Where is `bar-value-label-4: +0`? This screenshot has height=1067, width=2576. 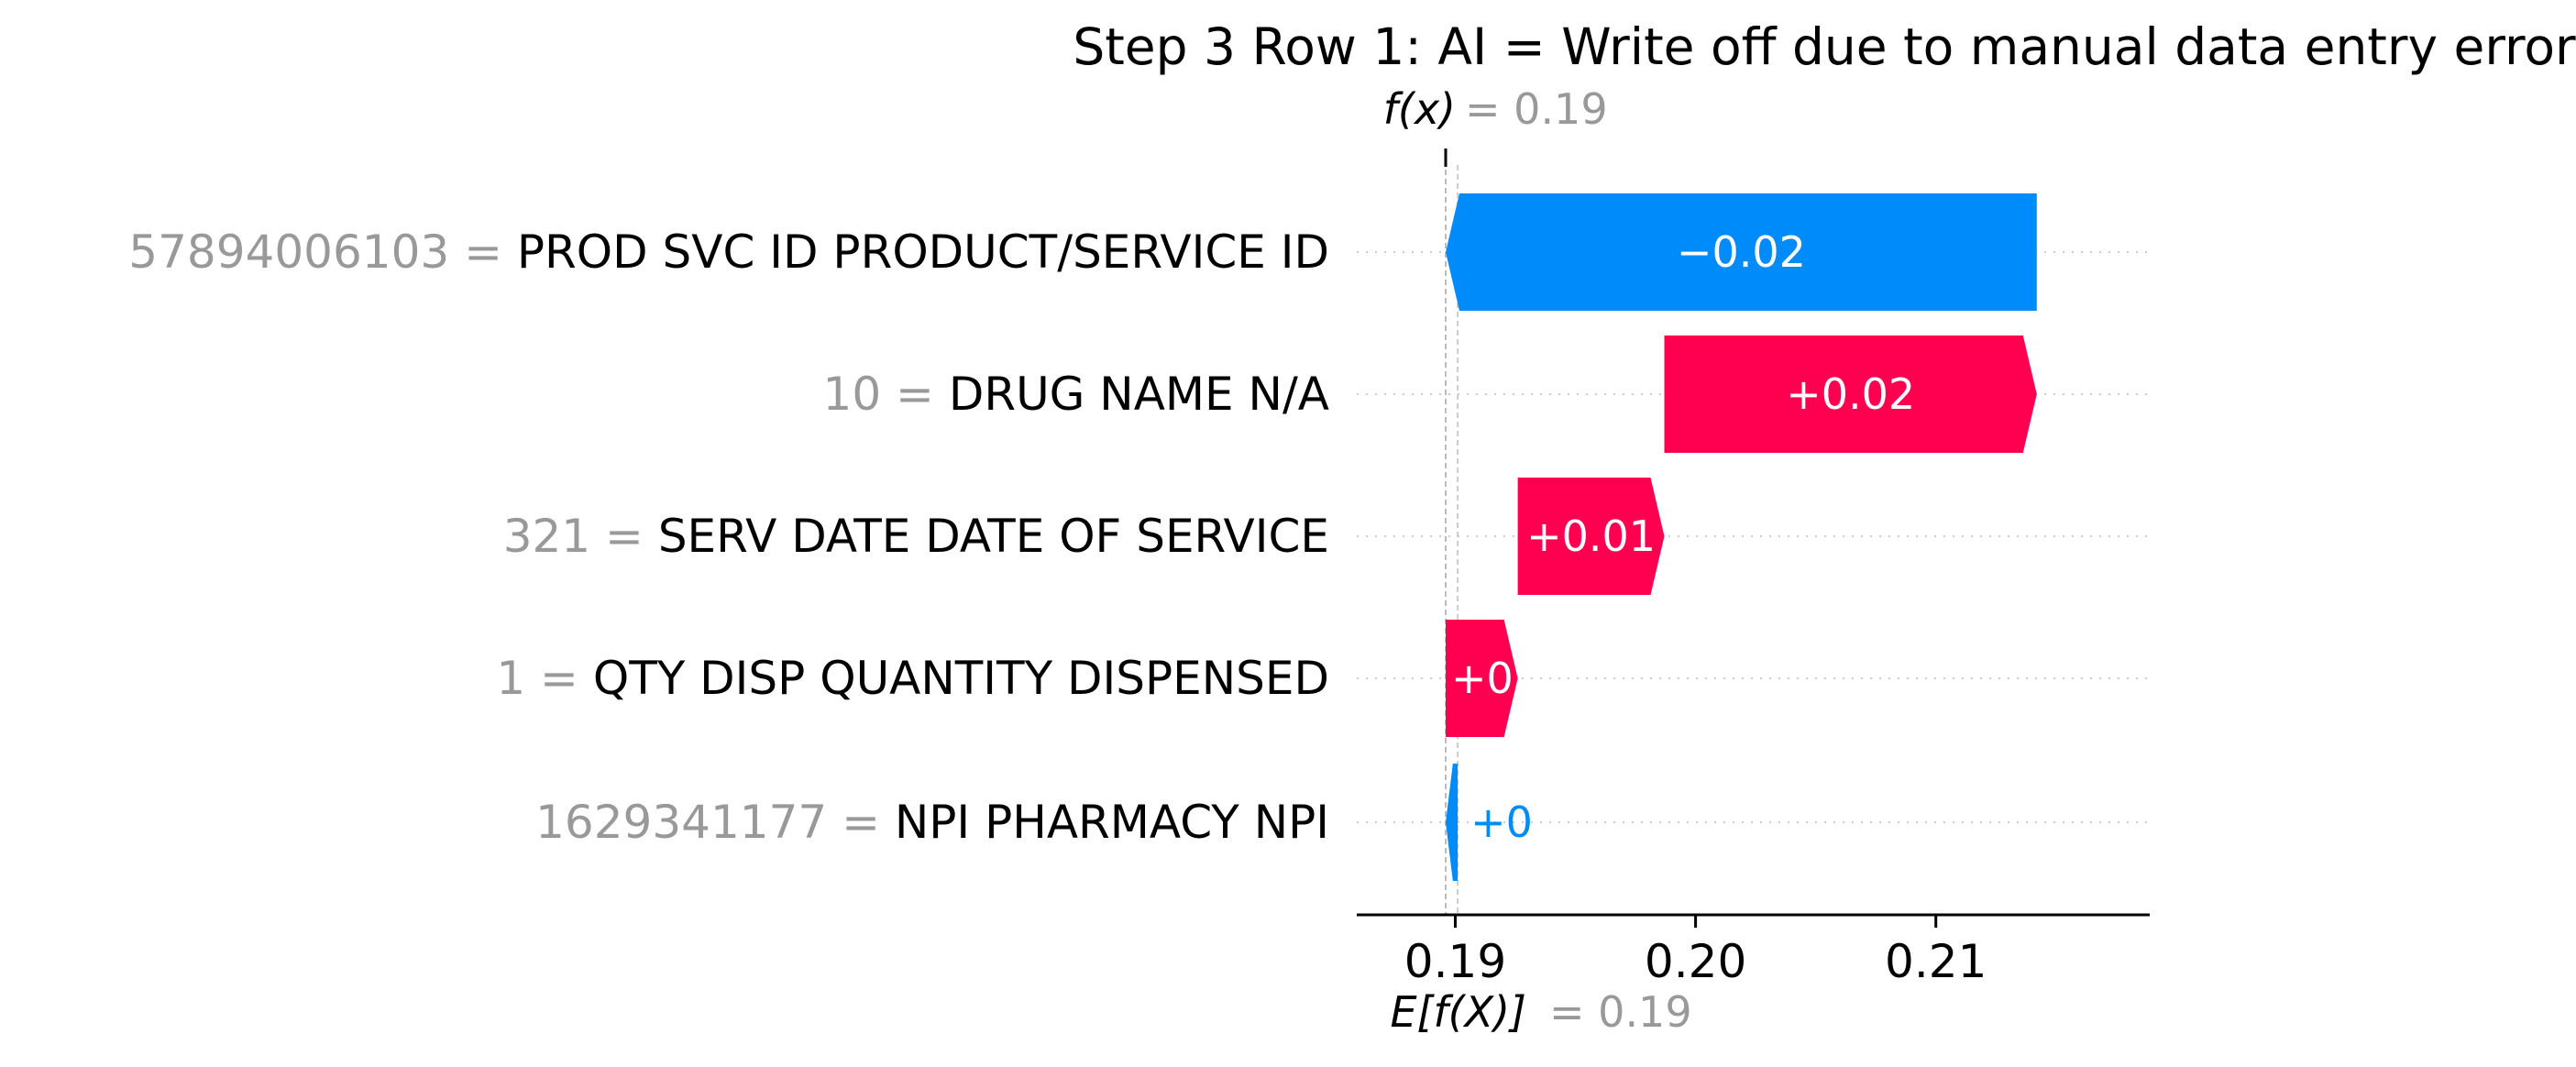 bar-value-label-4: +0 is located at coordinates (1483, 678).